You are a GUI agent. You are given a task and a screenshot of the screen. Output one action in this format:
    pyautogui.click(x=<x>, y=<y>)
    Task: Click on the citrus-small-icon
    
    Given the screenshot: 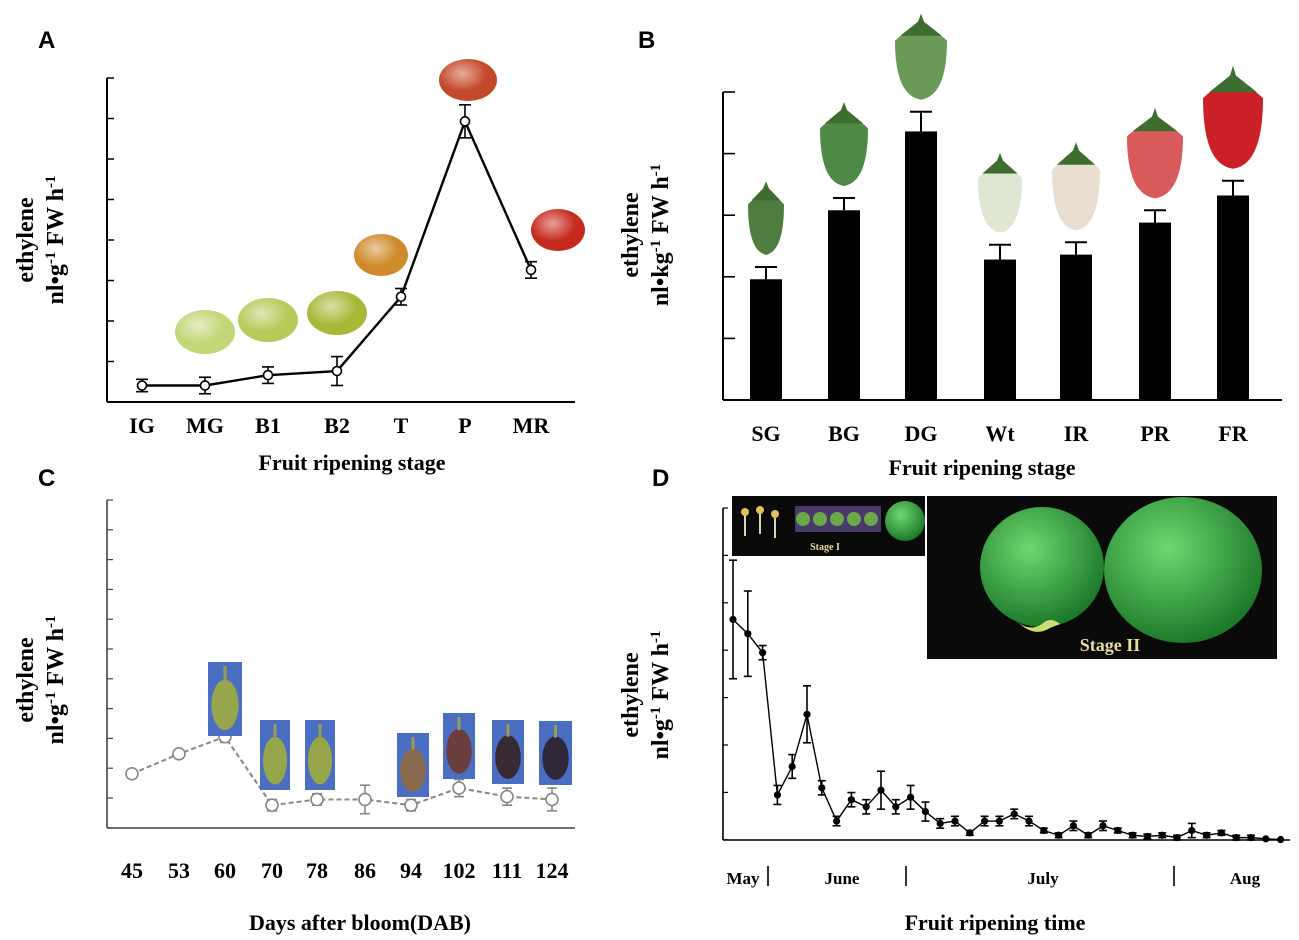 What is the action you would take?
    pyautogui.click(x=905, y=521)
    